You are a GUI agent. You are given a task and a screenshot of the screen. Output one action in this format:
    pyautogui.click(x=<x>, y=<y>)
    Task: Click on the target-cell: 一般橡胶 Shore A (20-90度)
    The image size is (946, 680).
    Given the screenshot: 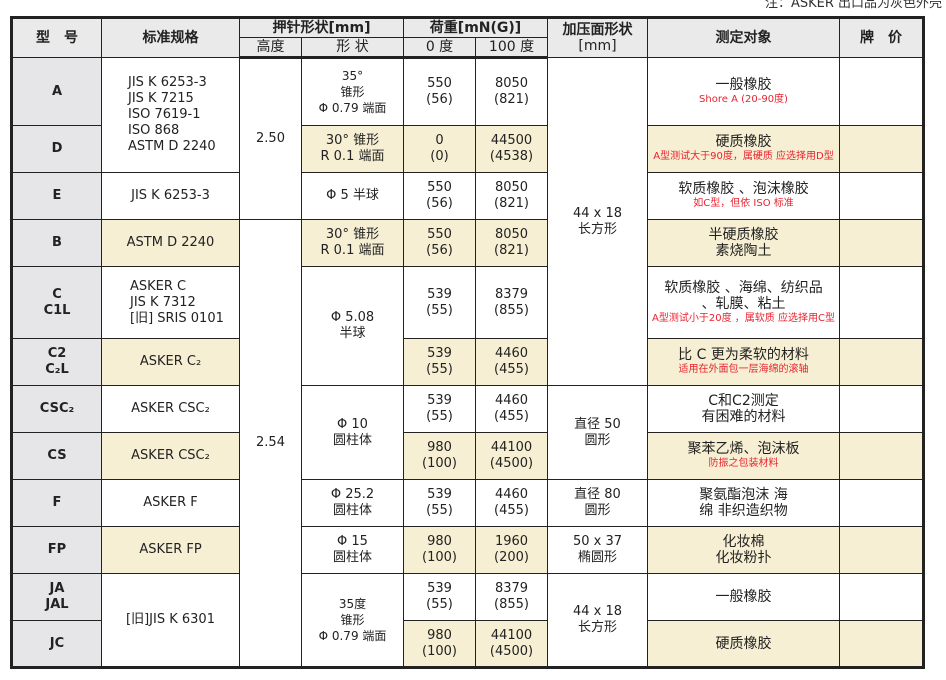 What is the action you would take?
    pyautogui.click(x=743, y=91)
    